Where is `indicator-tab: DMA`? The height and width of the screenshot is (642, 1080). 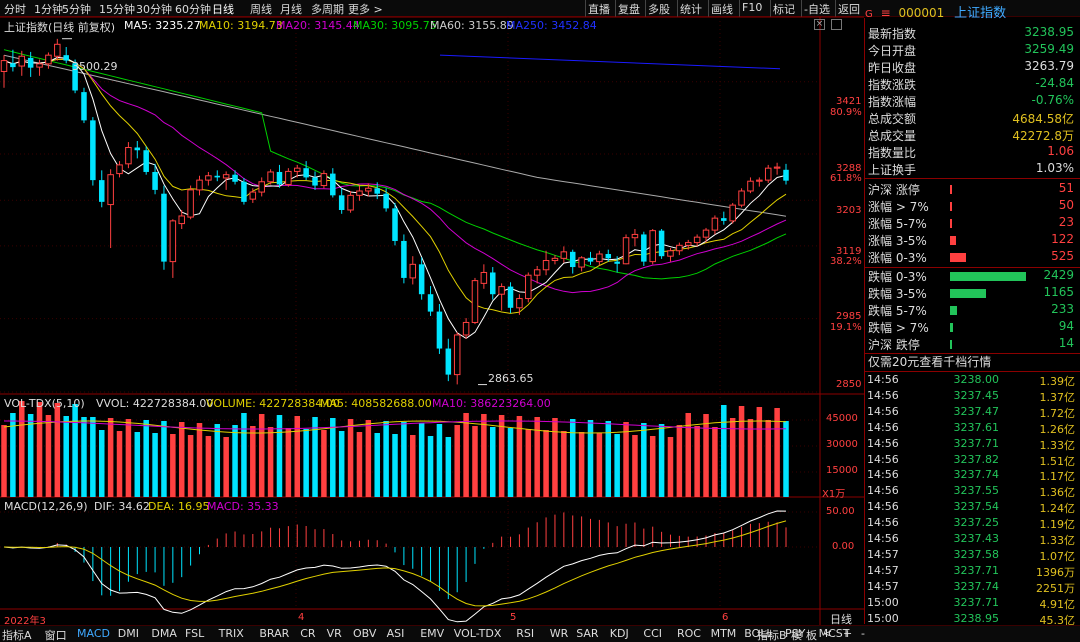 indicator-tab: DMA is located at coordinates (164, 633).